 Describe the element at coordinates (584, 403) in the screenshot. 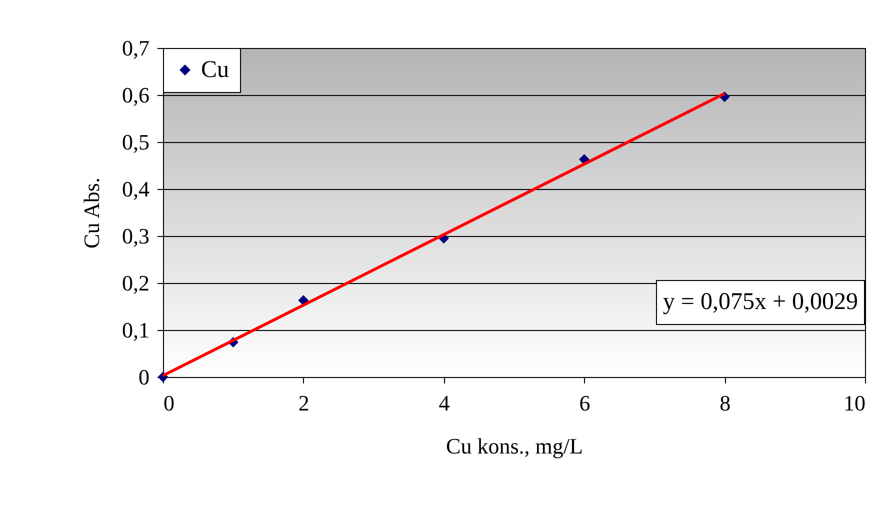

I see `x-tick-label: 6` at that location.